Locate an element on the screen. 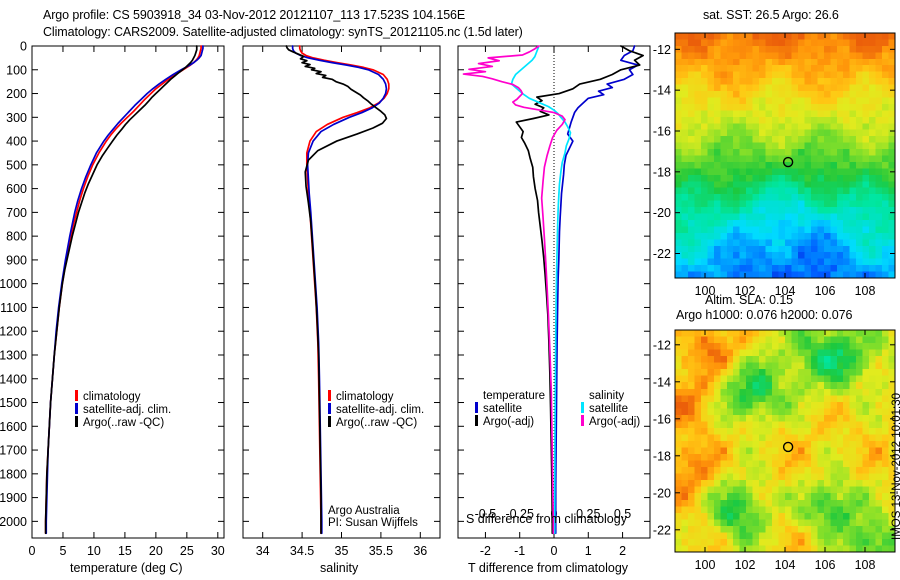  x-tick-label: -1 is located at coordinates (519, 551).